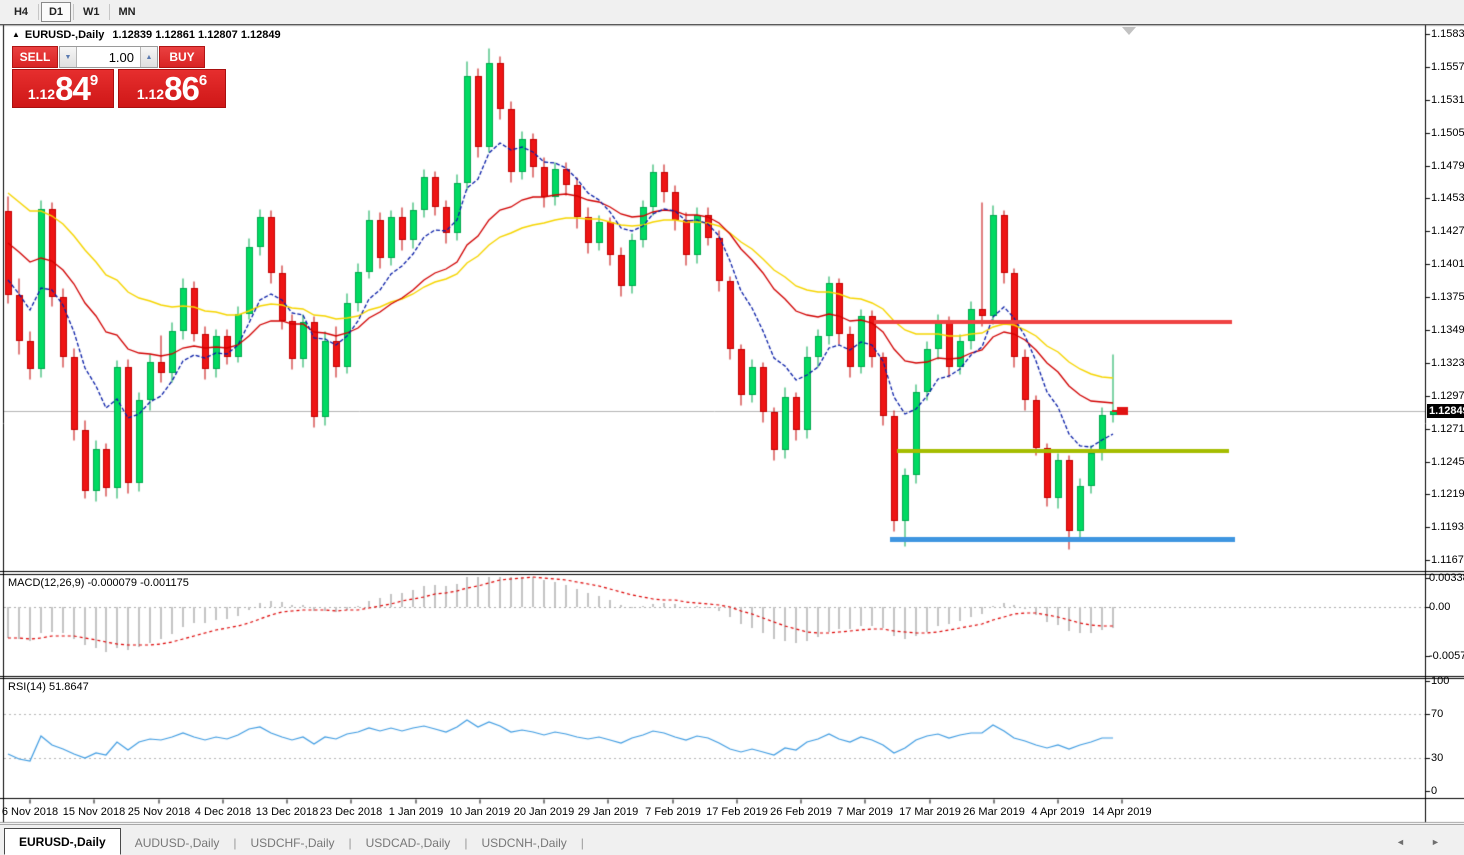 The height and width of the screenshot is (855, 1464). Describe the element at coordinates (1447, 264) in the screenshot. I see `price-axis-label: 1.14010` at that location.